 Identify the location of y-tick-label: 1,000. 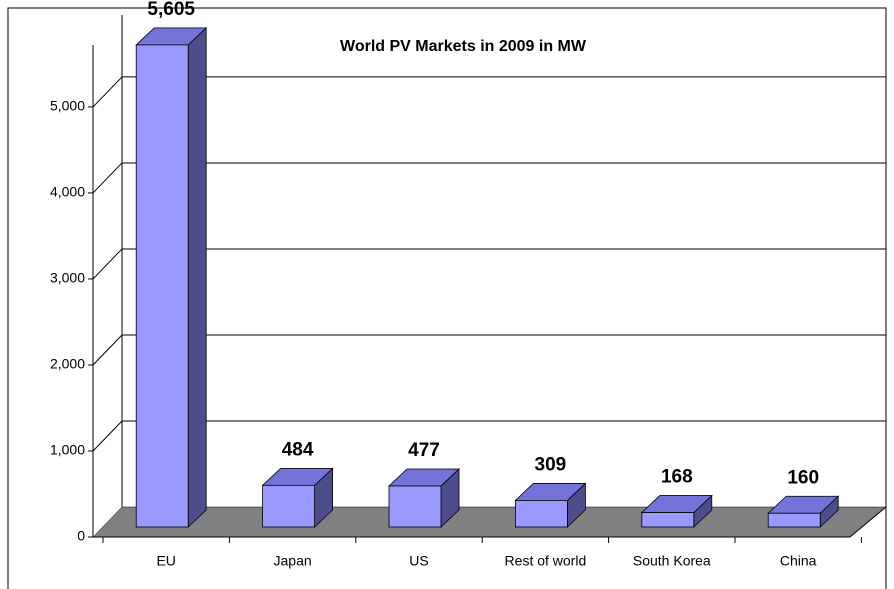
(67, 450).